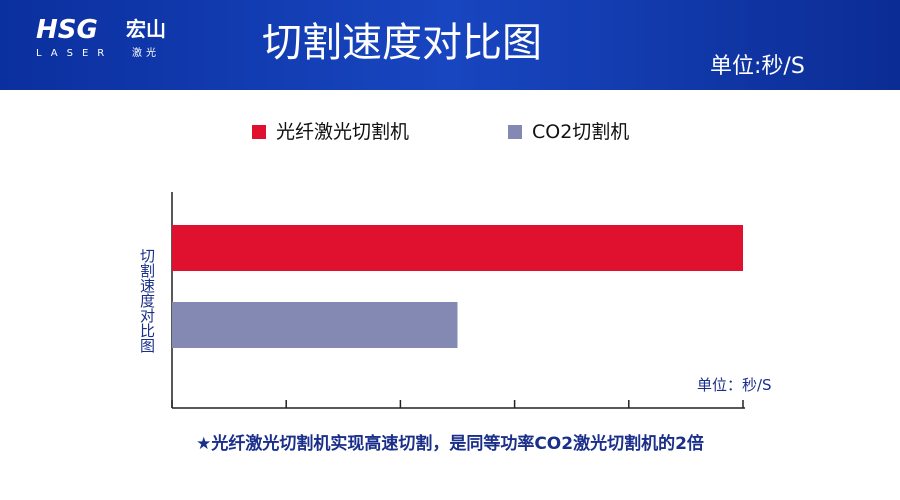 The width and height of the screenshot is (900, 500). I want to click on footnote: ★光纤激光切割机实现高速切割，是同等功率CO2激光切割机的2倍, so click(450, 443).